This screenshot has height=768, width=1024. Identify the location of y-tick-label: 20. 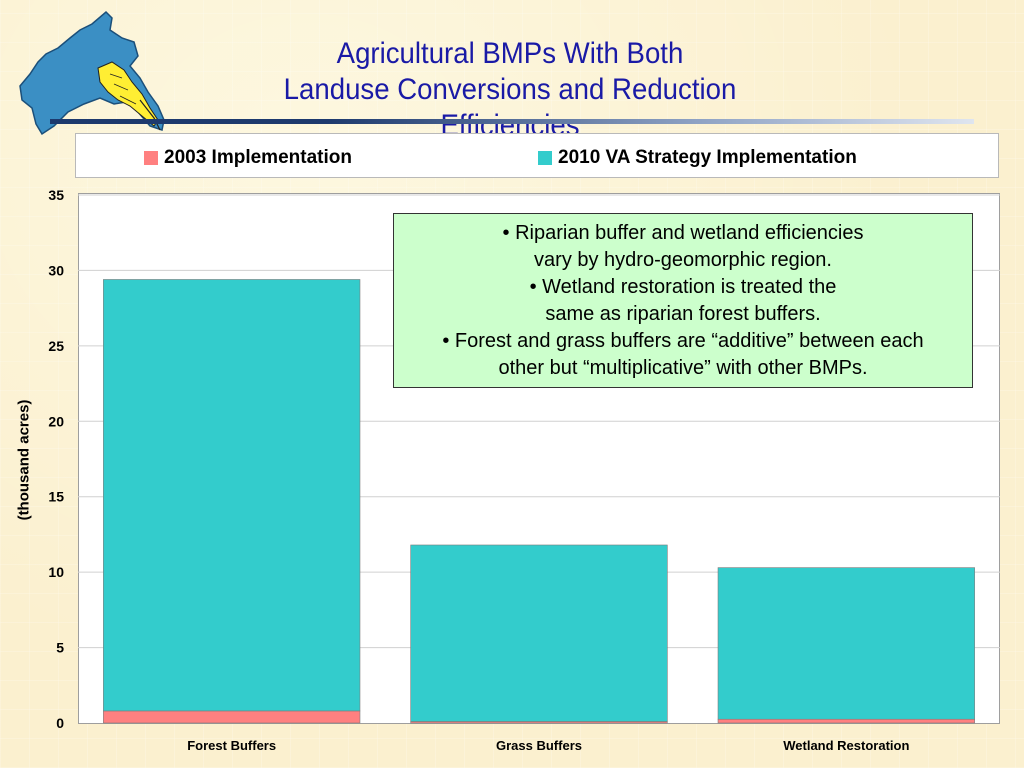
(56, 421).